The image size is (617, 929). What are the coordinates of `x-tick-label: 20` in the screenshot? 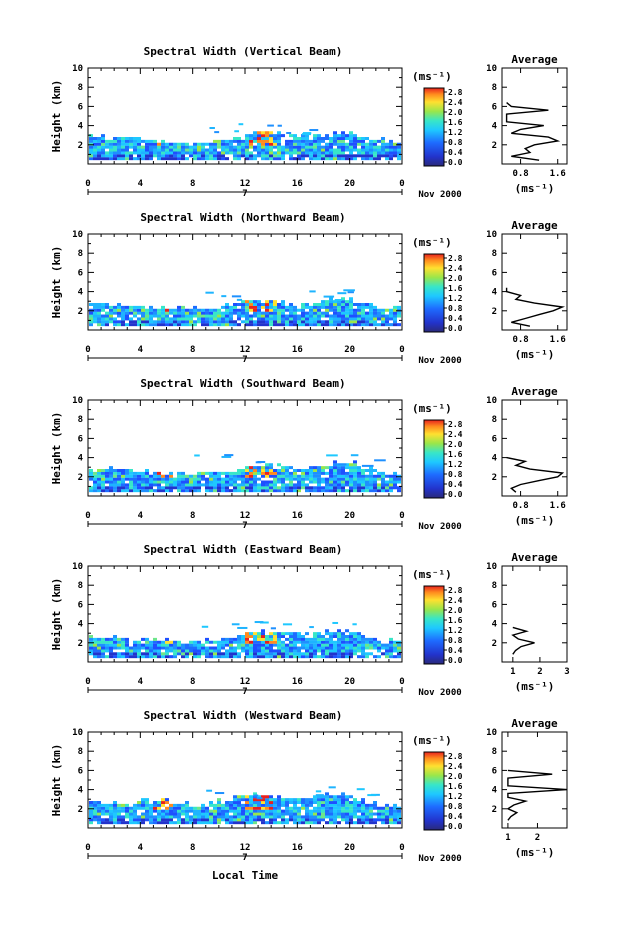 It's located at (349, 516).